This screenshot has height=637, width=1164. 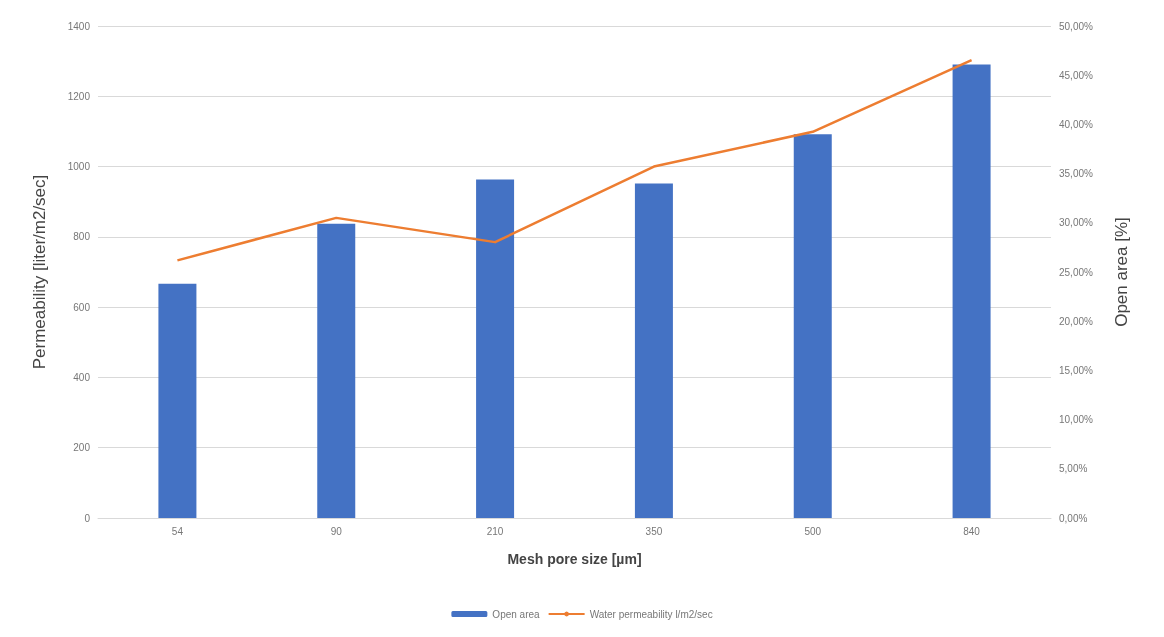 I want to click on y-tick-label: 200, so click(x=82, y=448).